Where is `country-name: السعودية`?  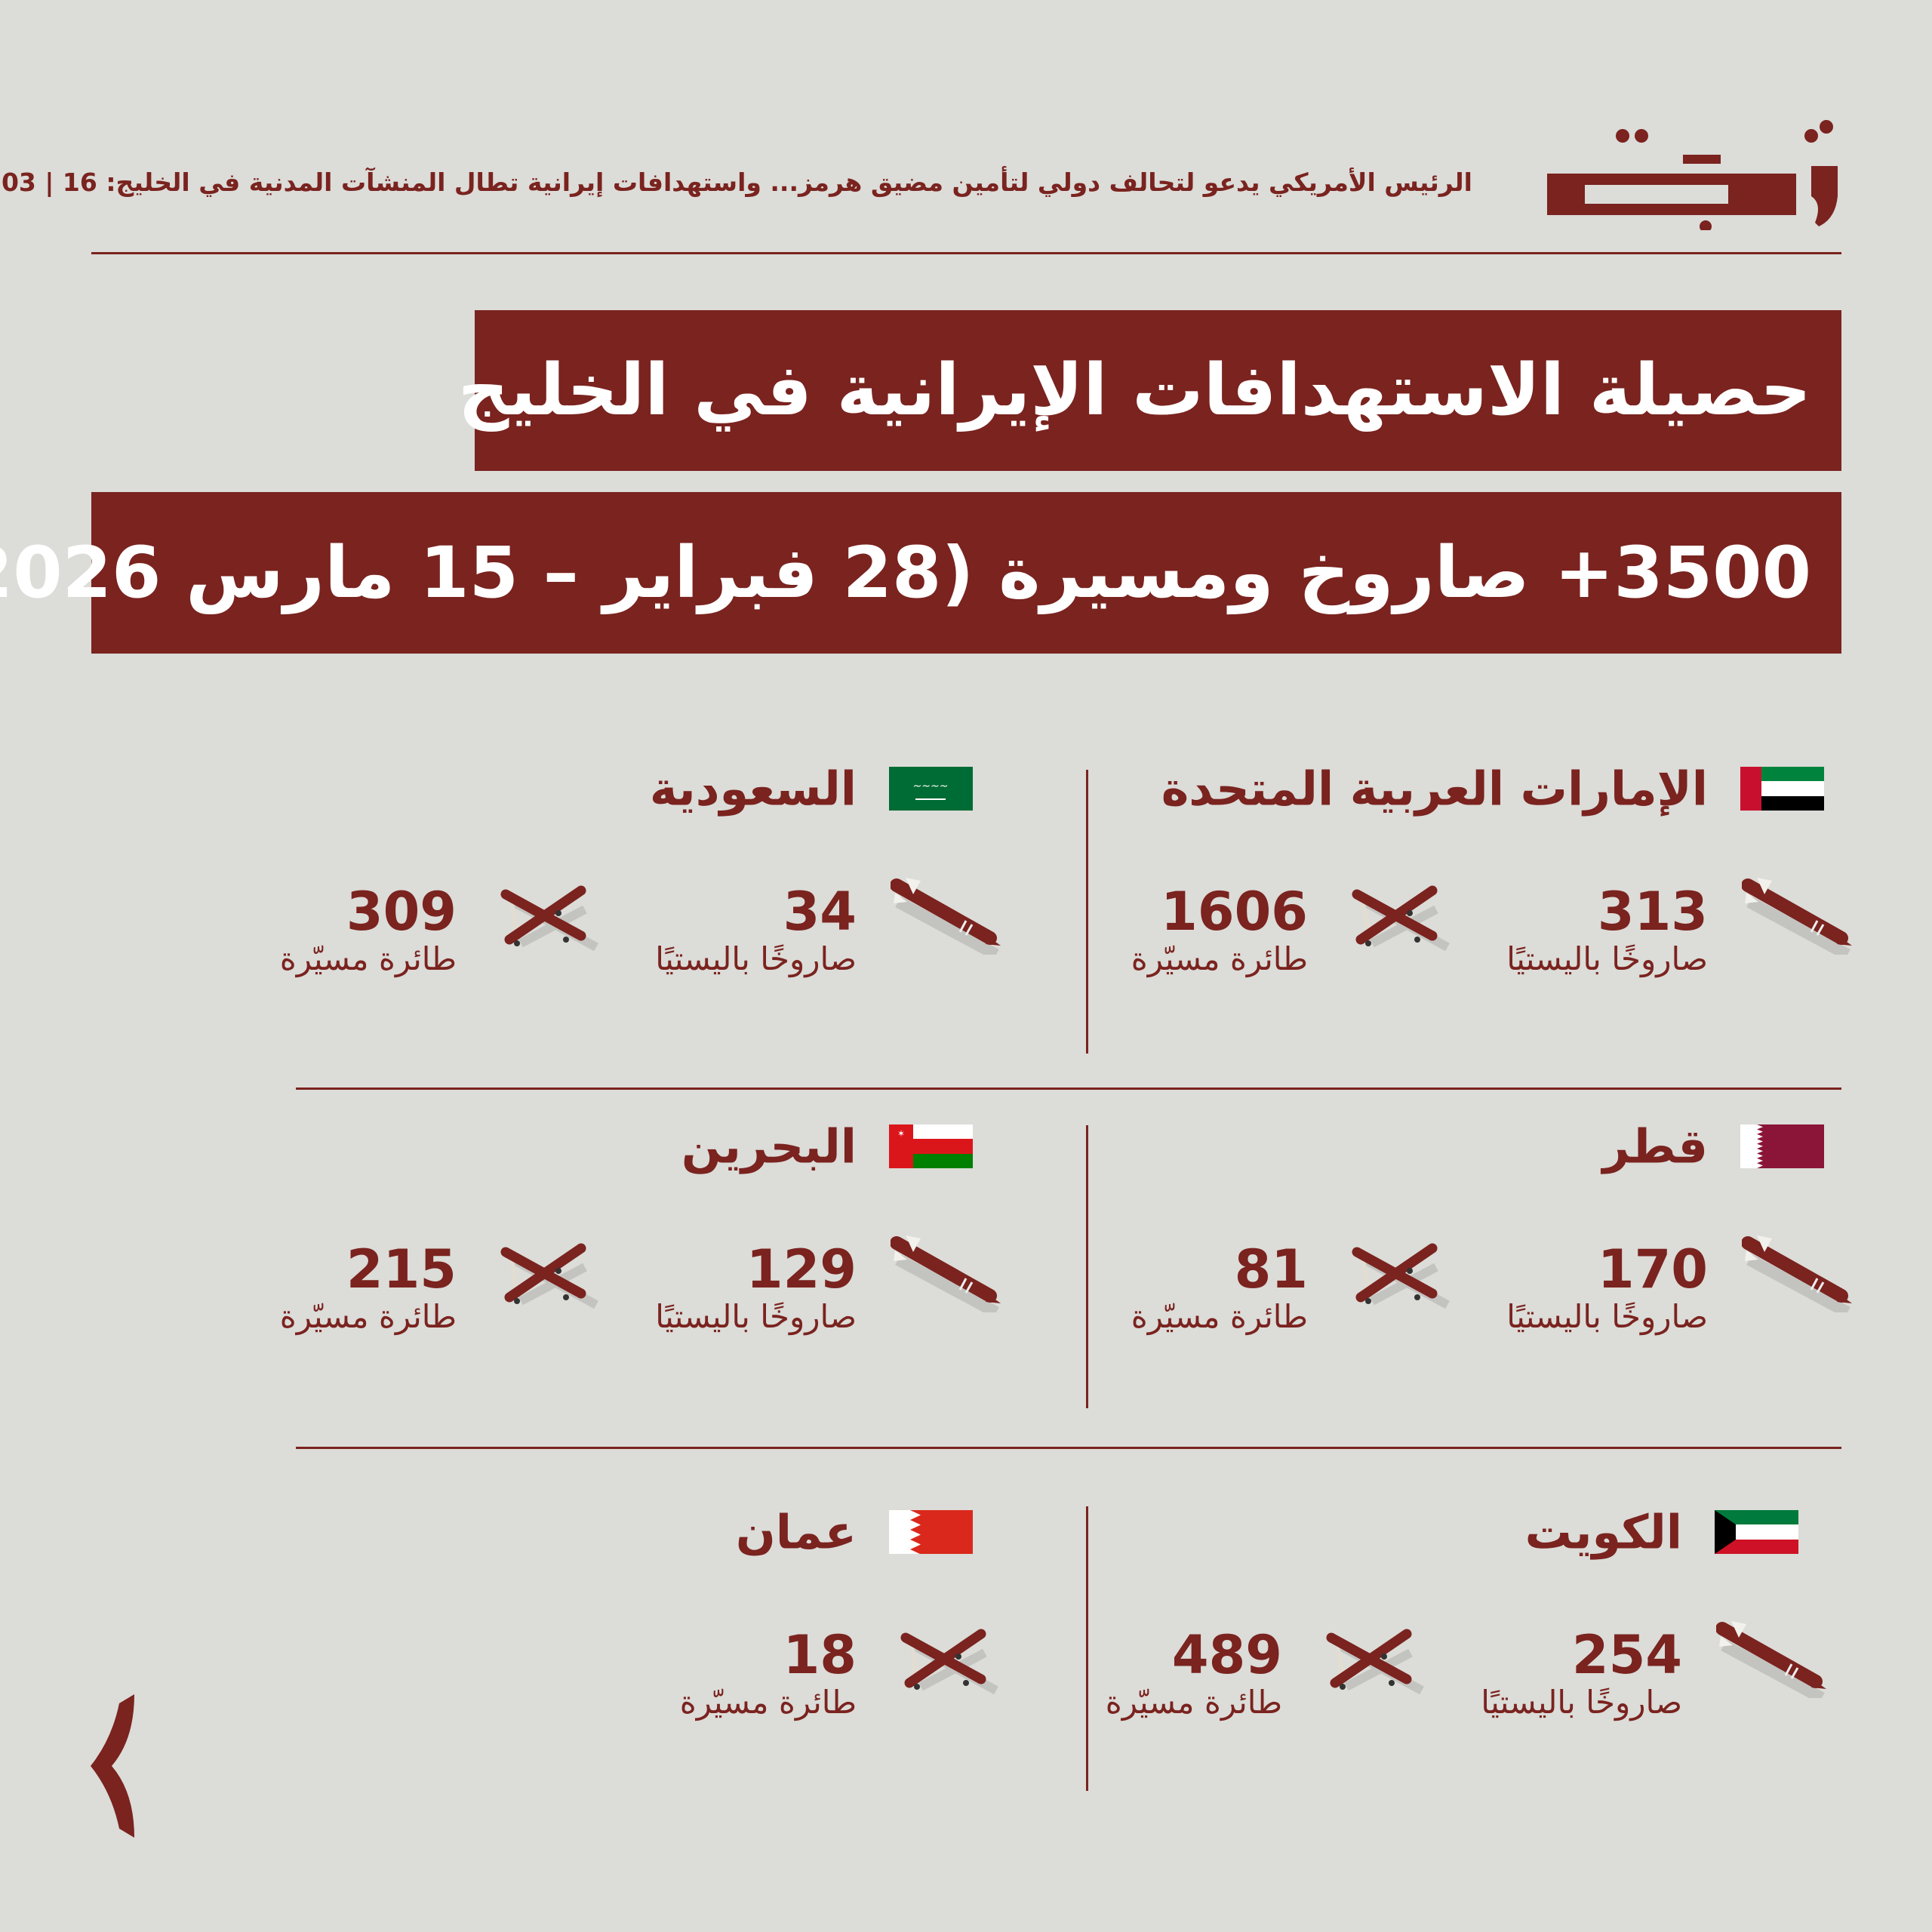 country-name: السعودية is located at coordinates (753, 789).